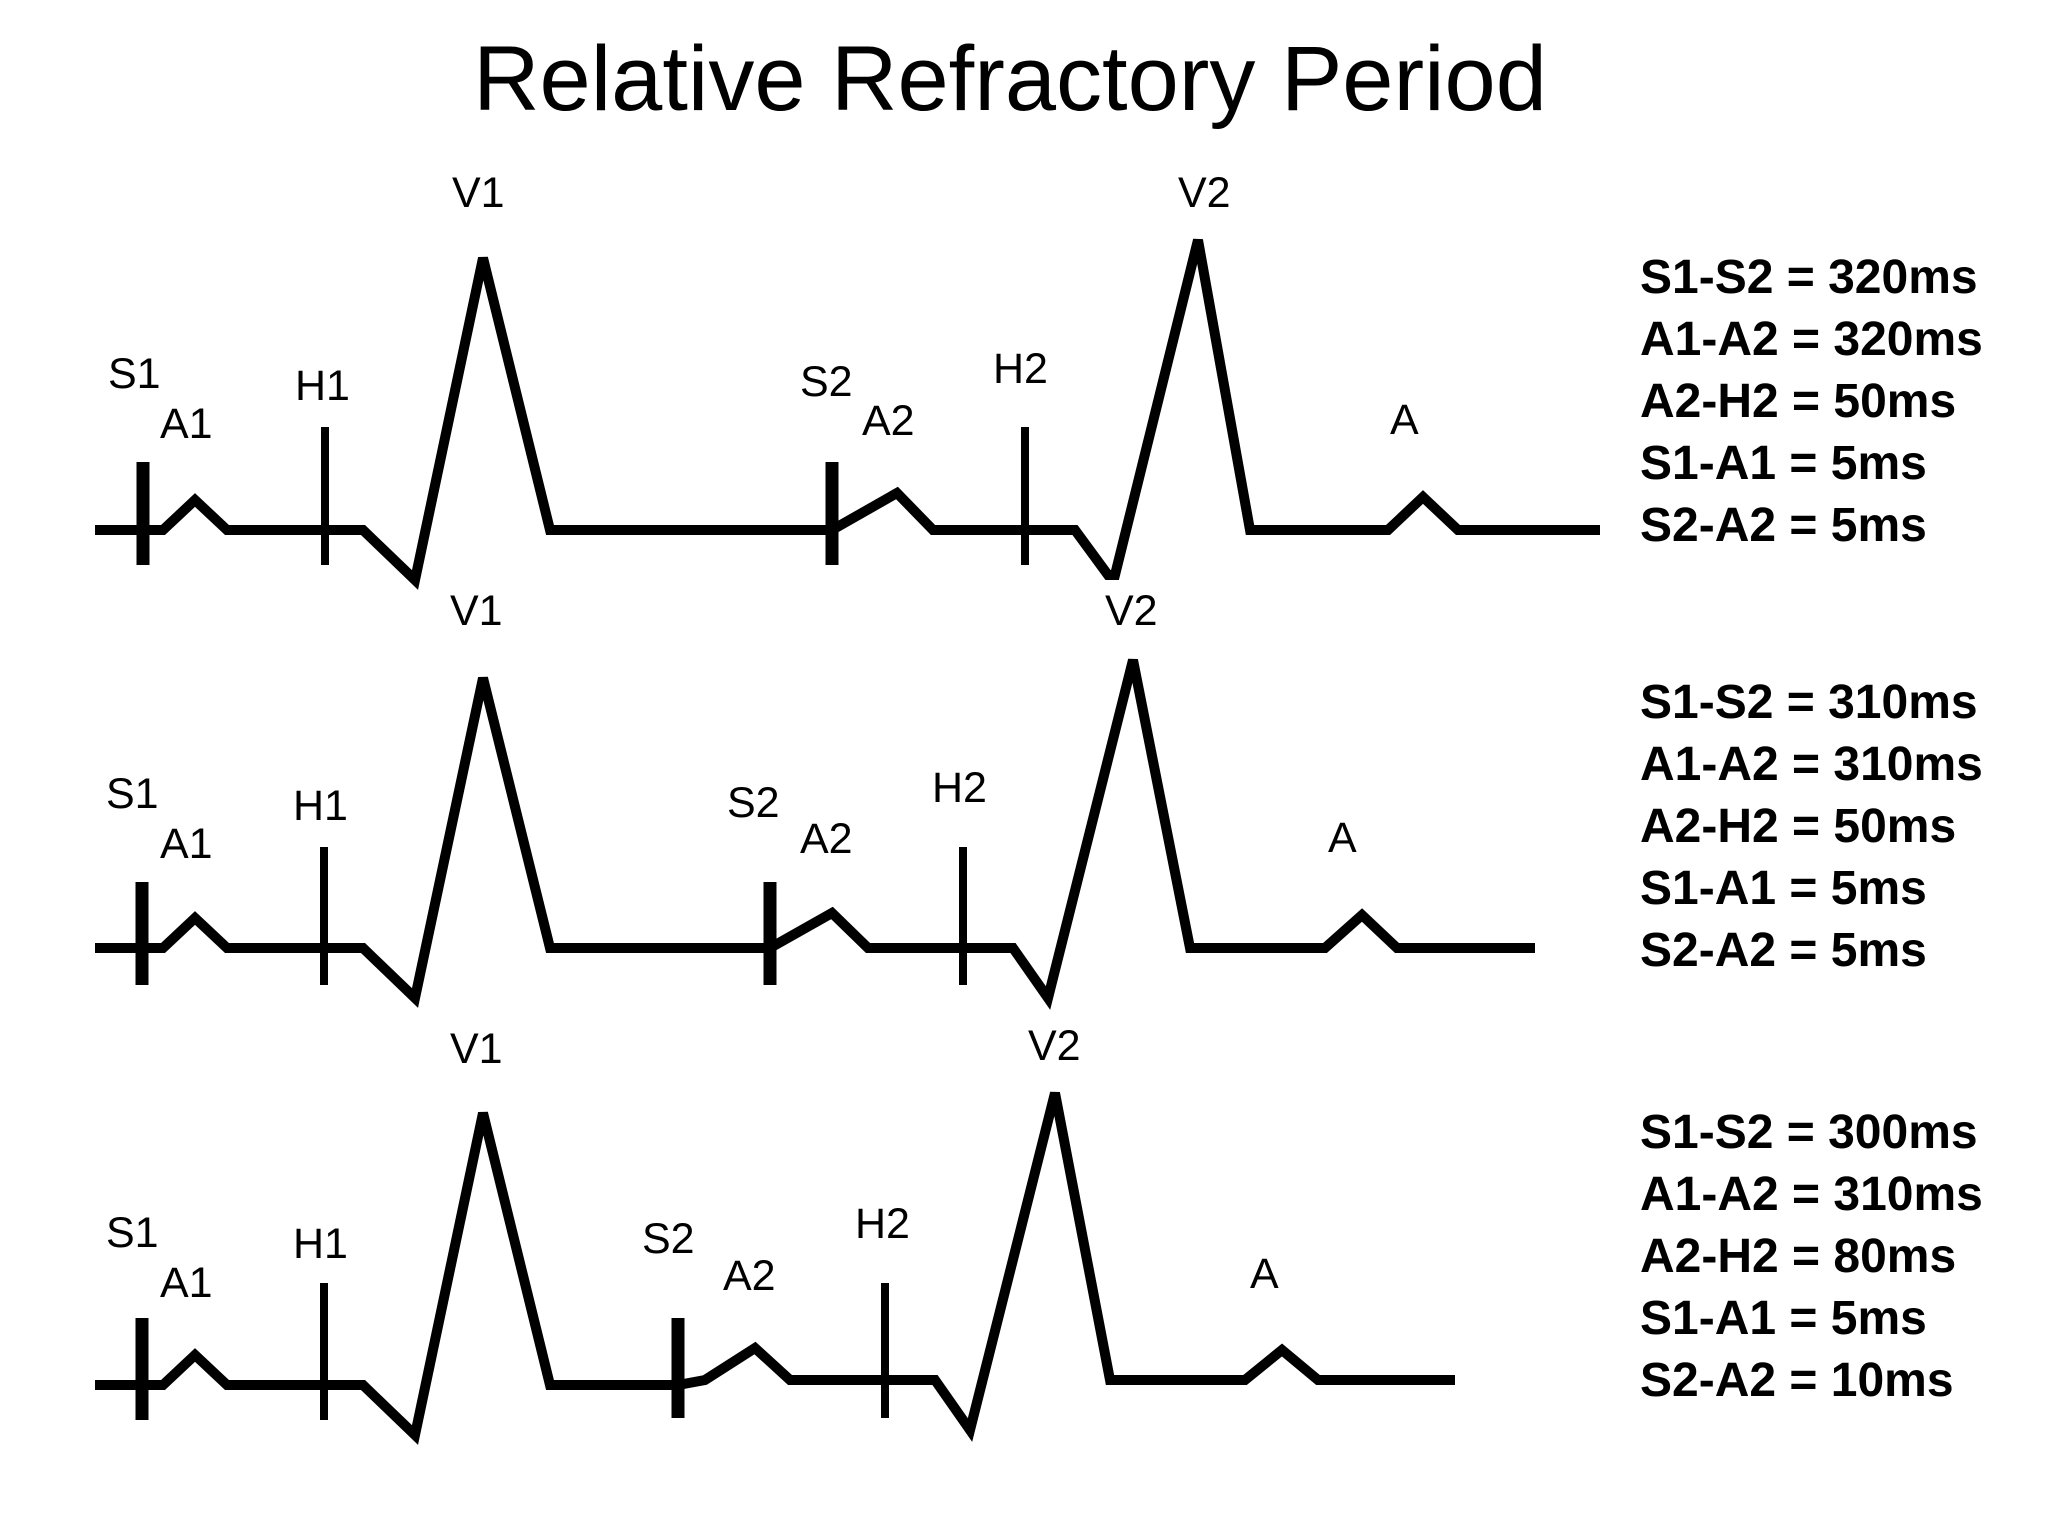  Describe the element at coordinates (1783, 950) in the screenshot. I see `panel-2-measurement: S2-A2 = 5ms` at that location.